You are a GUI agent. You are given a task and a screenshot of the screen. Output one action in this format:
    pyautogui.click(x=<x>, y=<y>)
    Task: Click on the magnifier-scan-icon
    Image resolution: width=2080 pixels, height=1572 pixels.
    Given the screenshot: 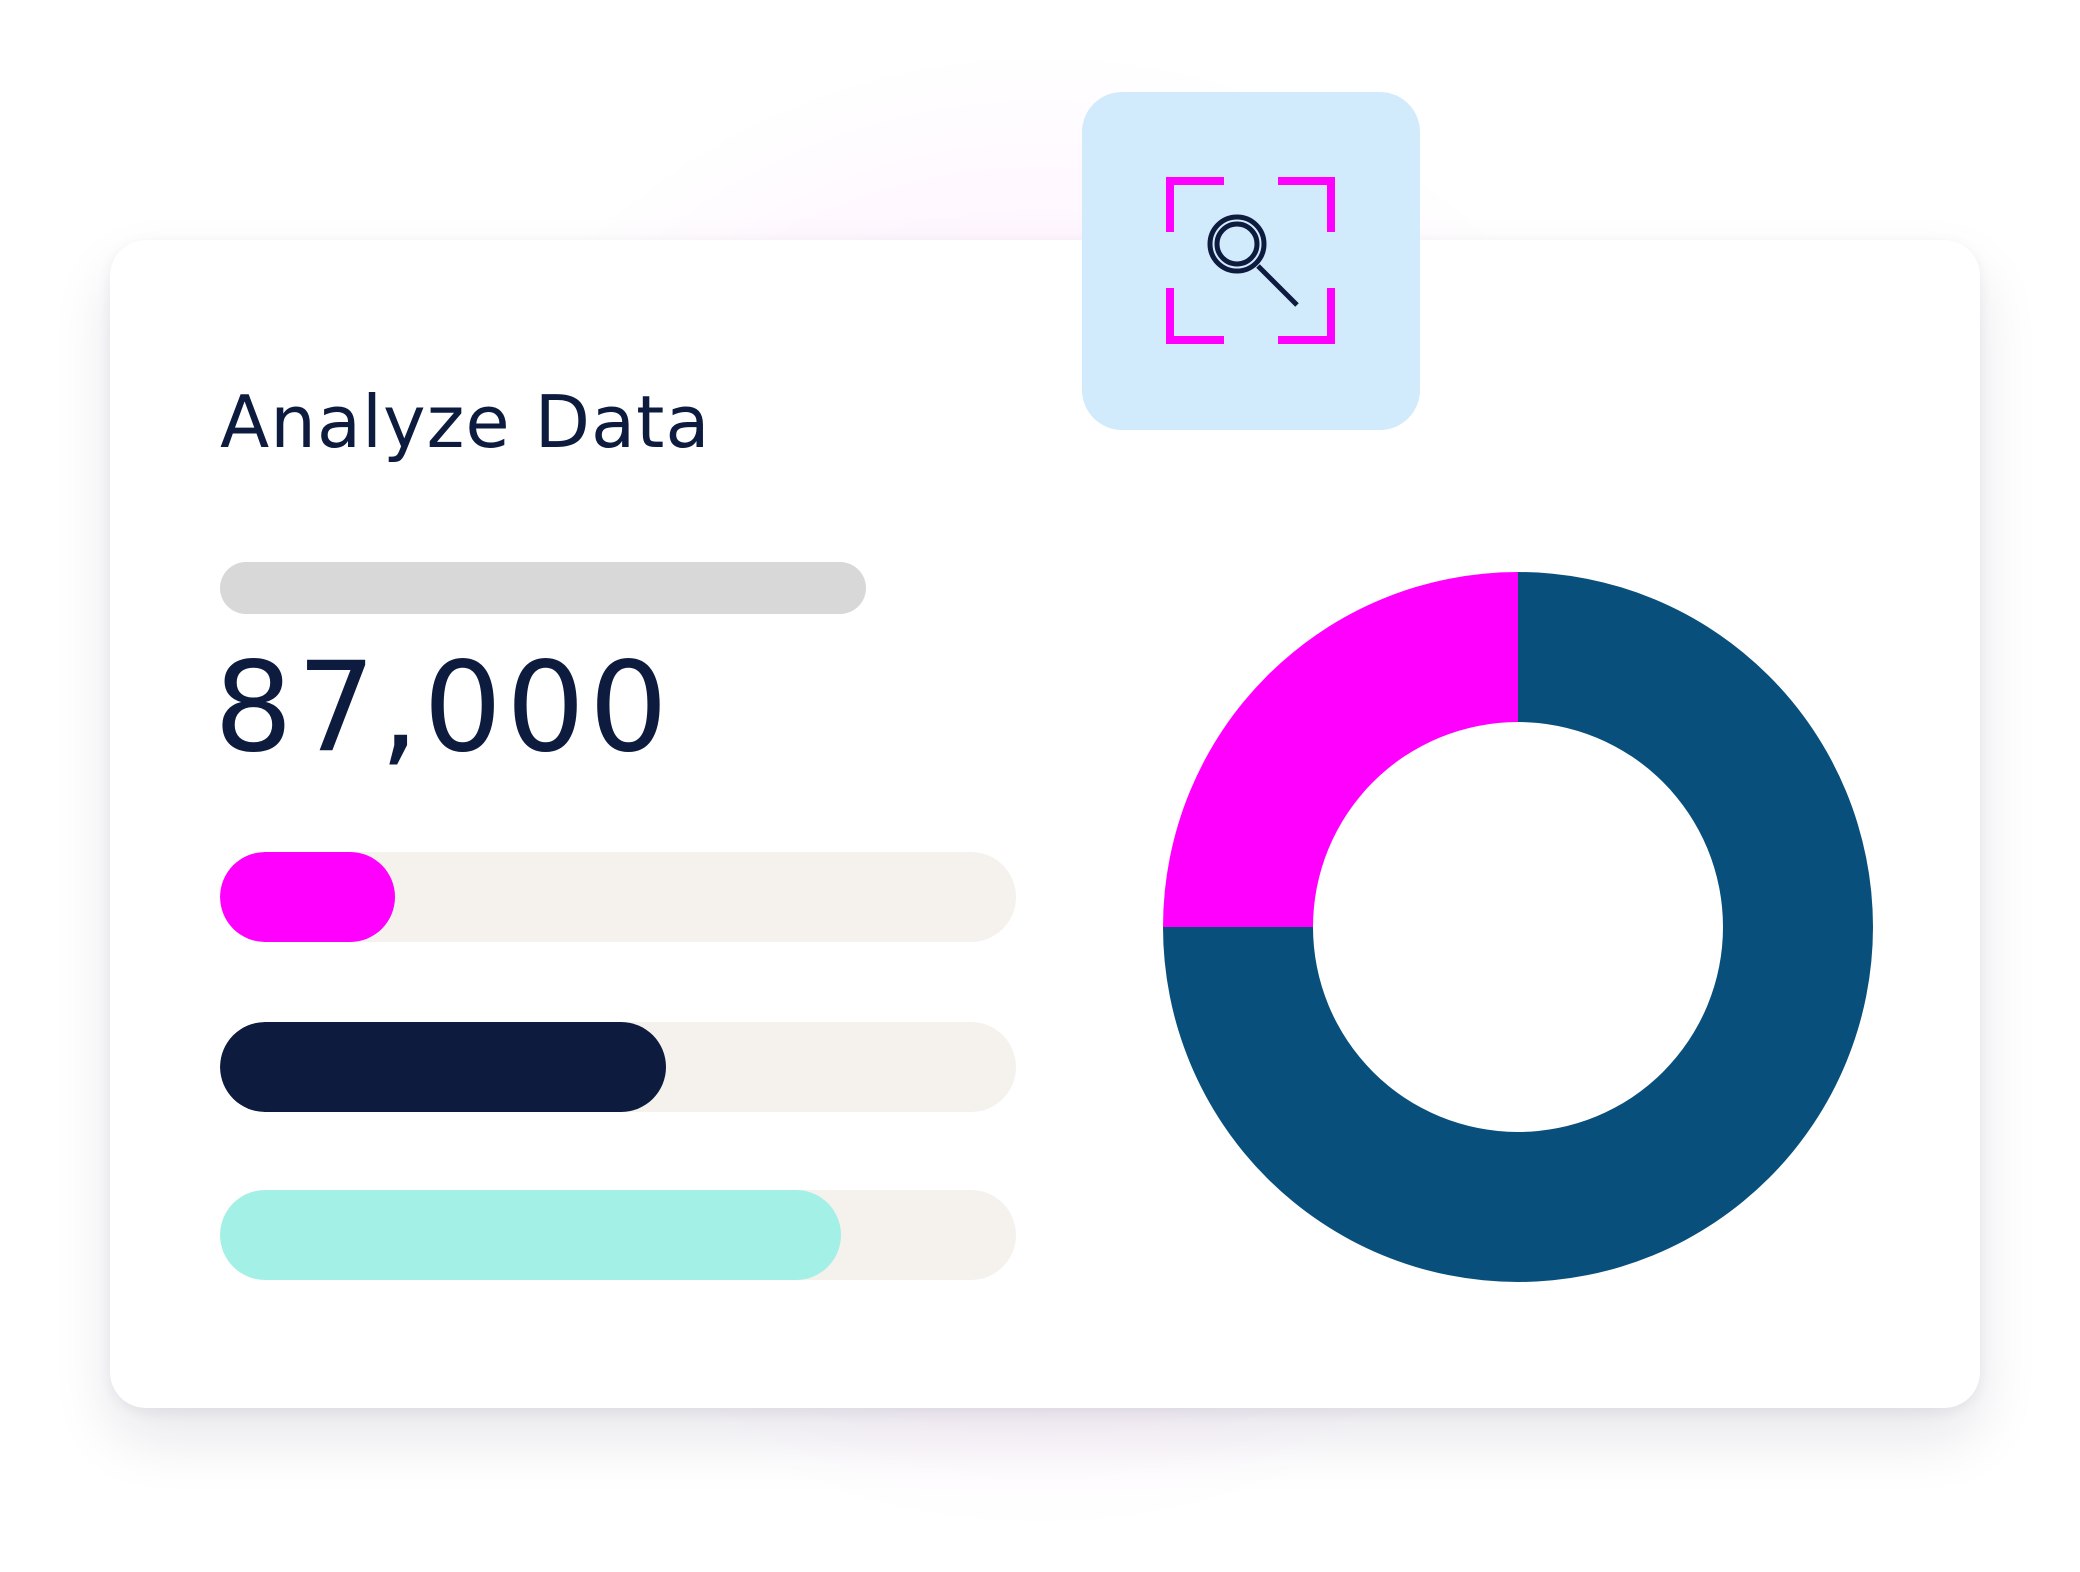 What is the action you would take?
    pyautogui.click(x=1250, y=260)
    